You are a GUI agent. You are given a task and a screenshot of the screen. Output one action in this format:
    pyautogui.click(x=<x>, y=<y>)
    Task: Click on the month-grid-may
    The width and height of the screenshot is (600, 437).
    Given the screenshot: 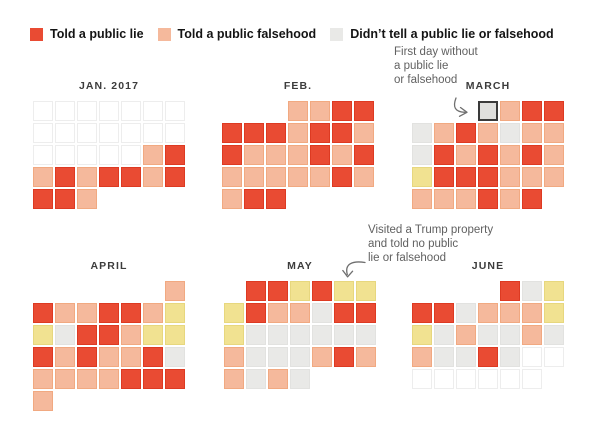 What is the action you would take?
    pyautogui.click(x=300, y=335)
    